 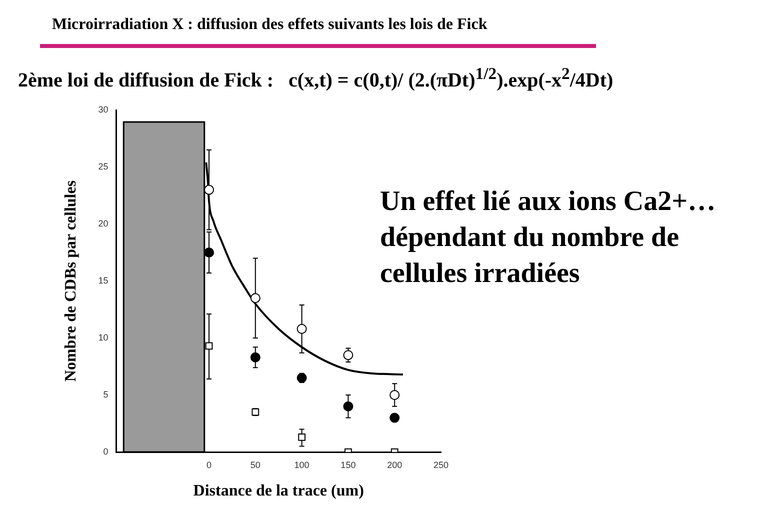 I want to click on x-tick-label: 50, so click(x=255, y=465).